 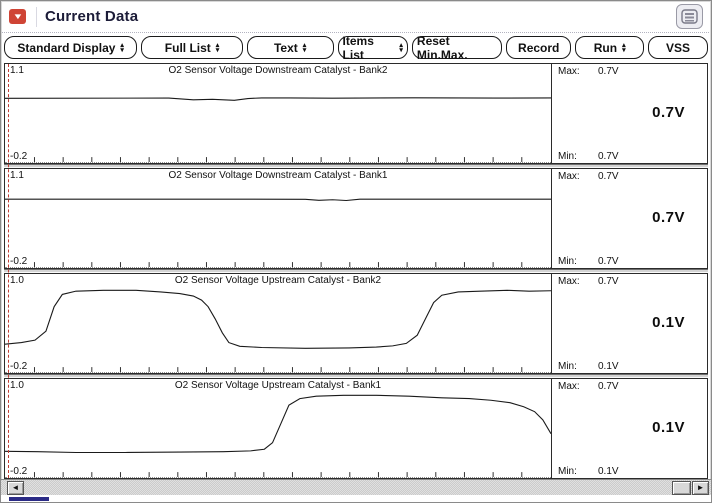 I want to click on vss-button: VSS, so click(x=678, y=47).